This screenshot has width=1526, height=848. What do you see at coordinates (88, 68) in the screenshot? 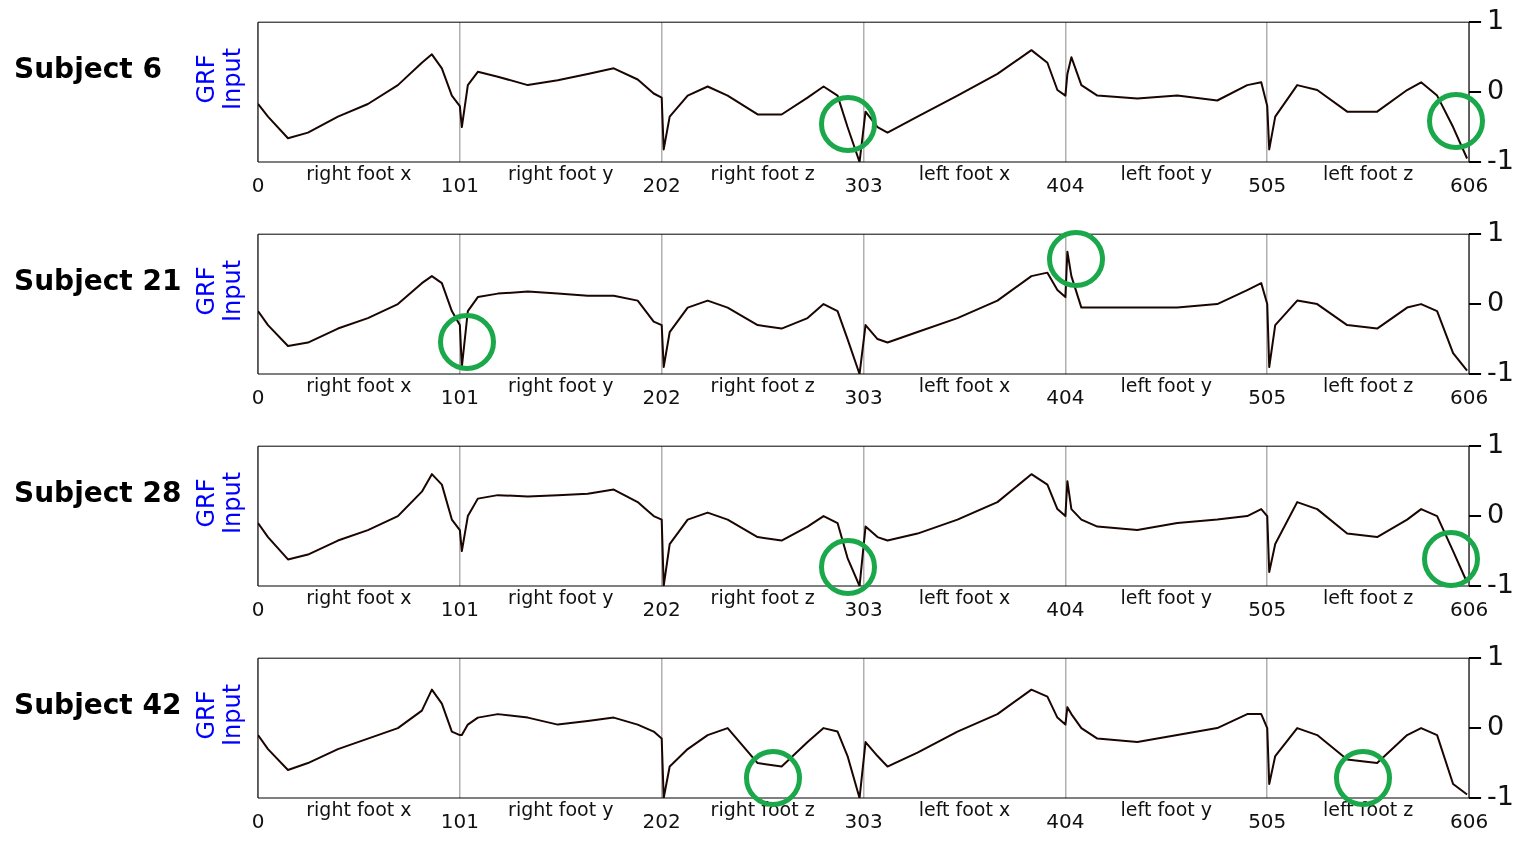
I see `text: Subject 6` at bounding box center [88, 68].